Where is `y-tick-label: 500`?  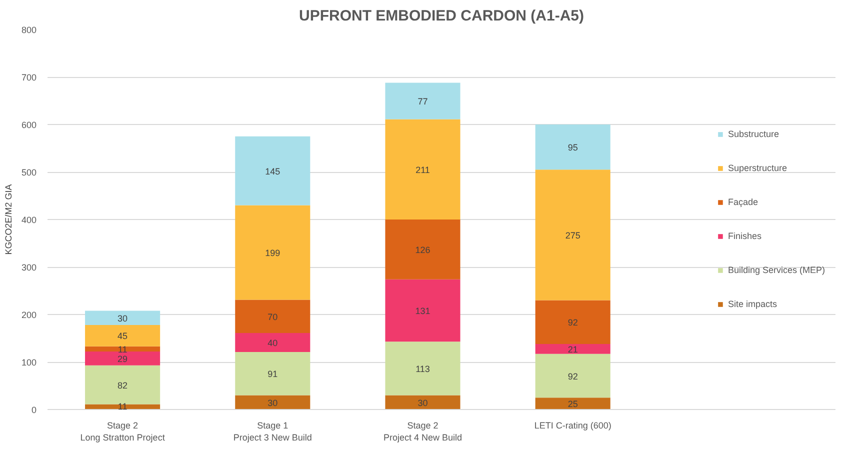 y-tick-label: 500 is located at coordinates (29, 173).